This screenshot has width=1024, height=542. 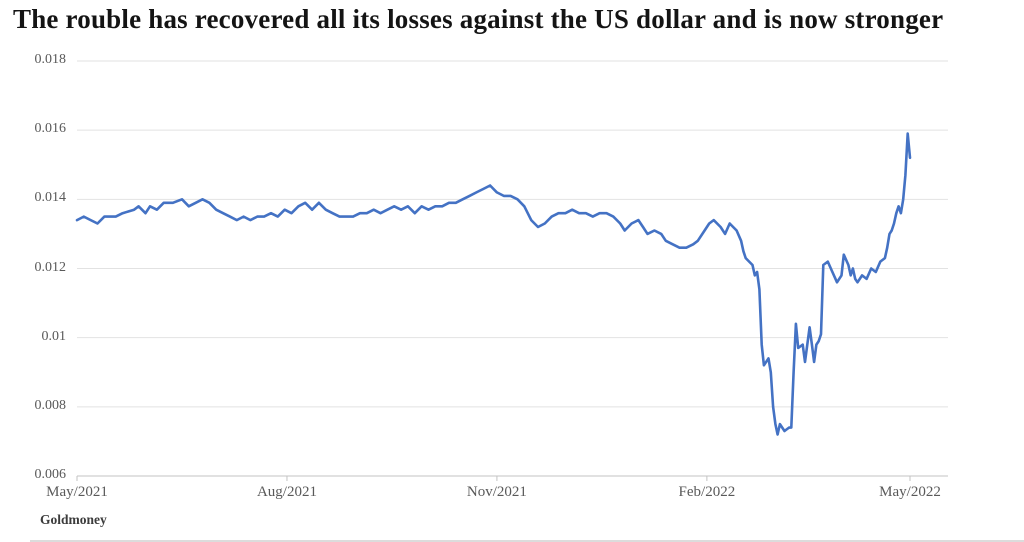 I want to click on y-tick-label: 0.016, so click(x=50, y=129).